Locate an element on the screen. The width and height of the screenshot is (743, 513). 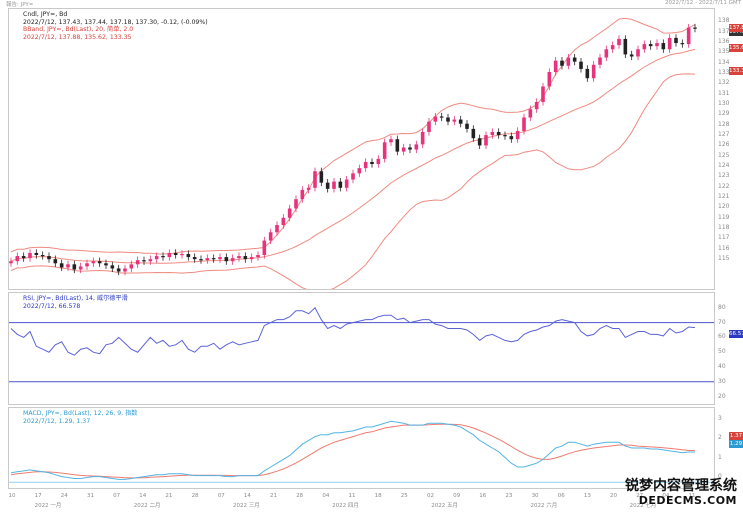
price-tick-label: 137 is located at coordinates (724, 31).